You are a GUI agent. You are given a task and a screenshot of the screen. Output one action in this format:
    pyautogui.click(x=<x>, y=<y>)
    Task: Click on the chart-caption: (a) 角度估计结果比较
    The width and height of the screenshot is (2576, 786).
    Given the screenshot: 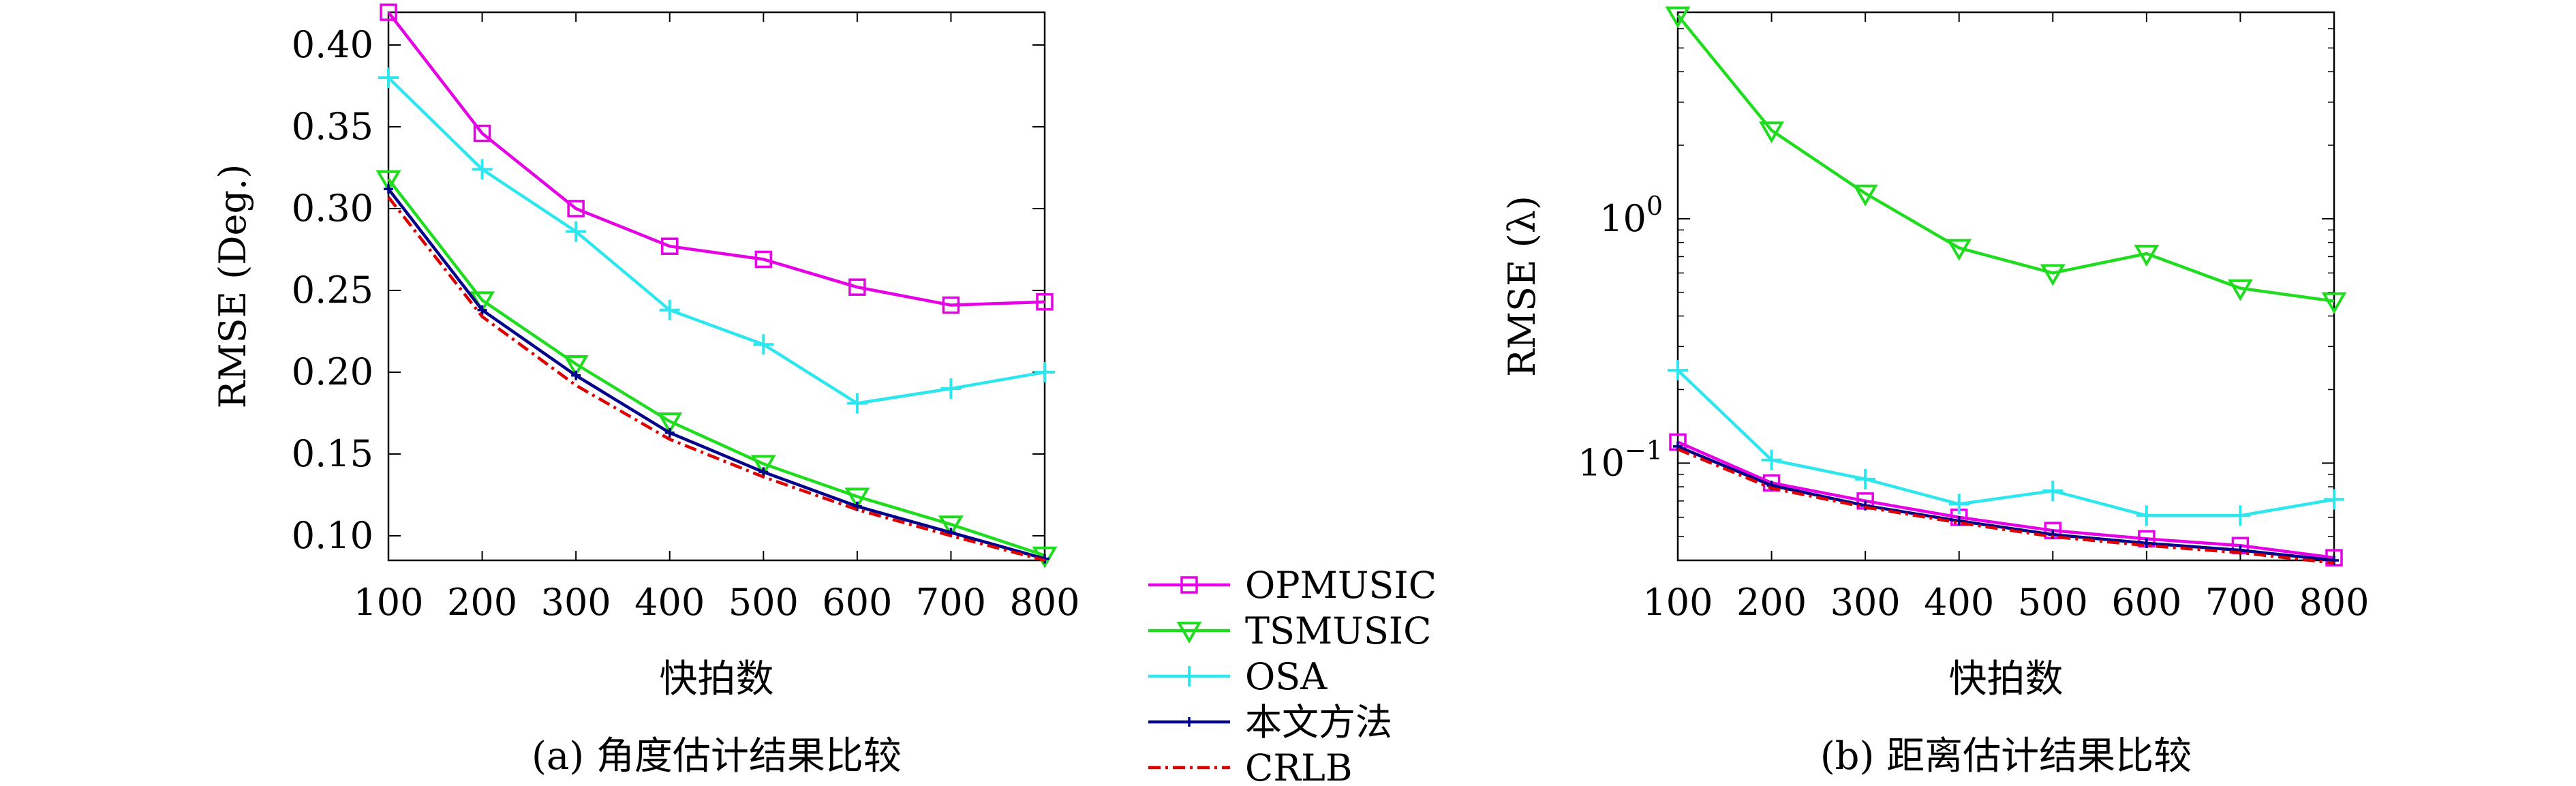 What is the action you would take?
    pyautogui.click(x=717, y=756)
    